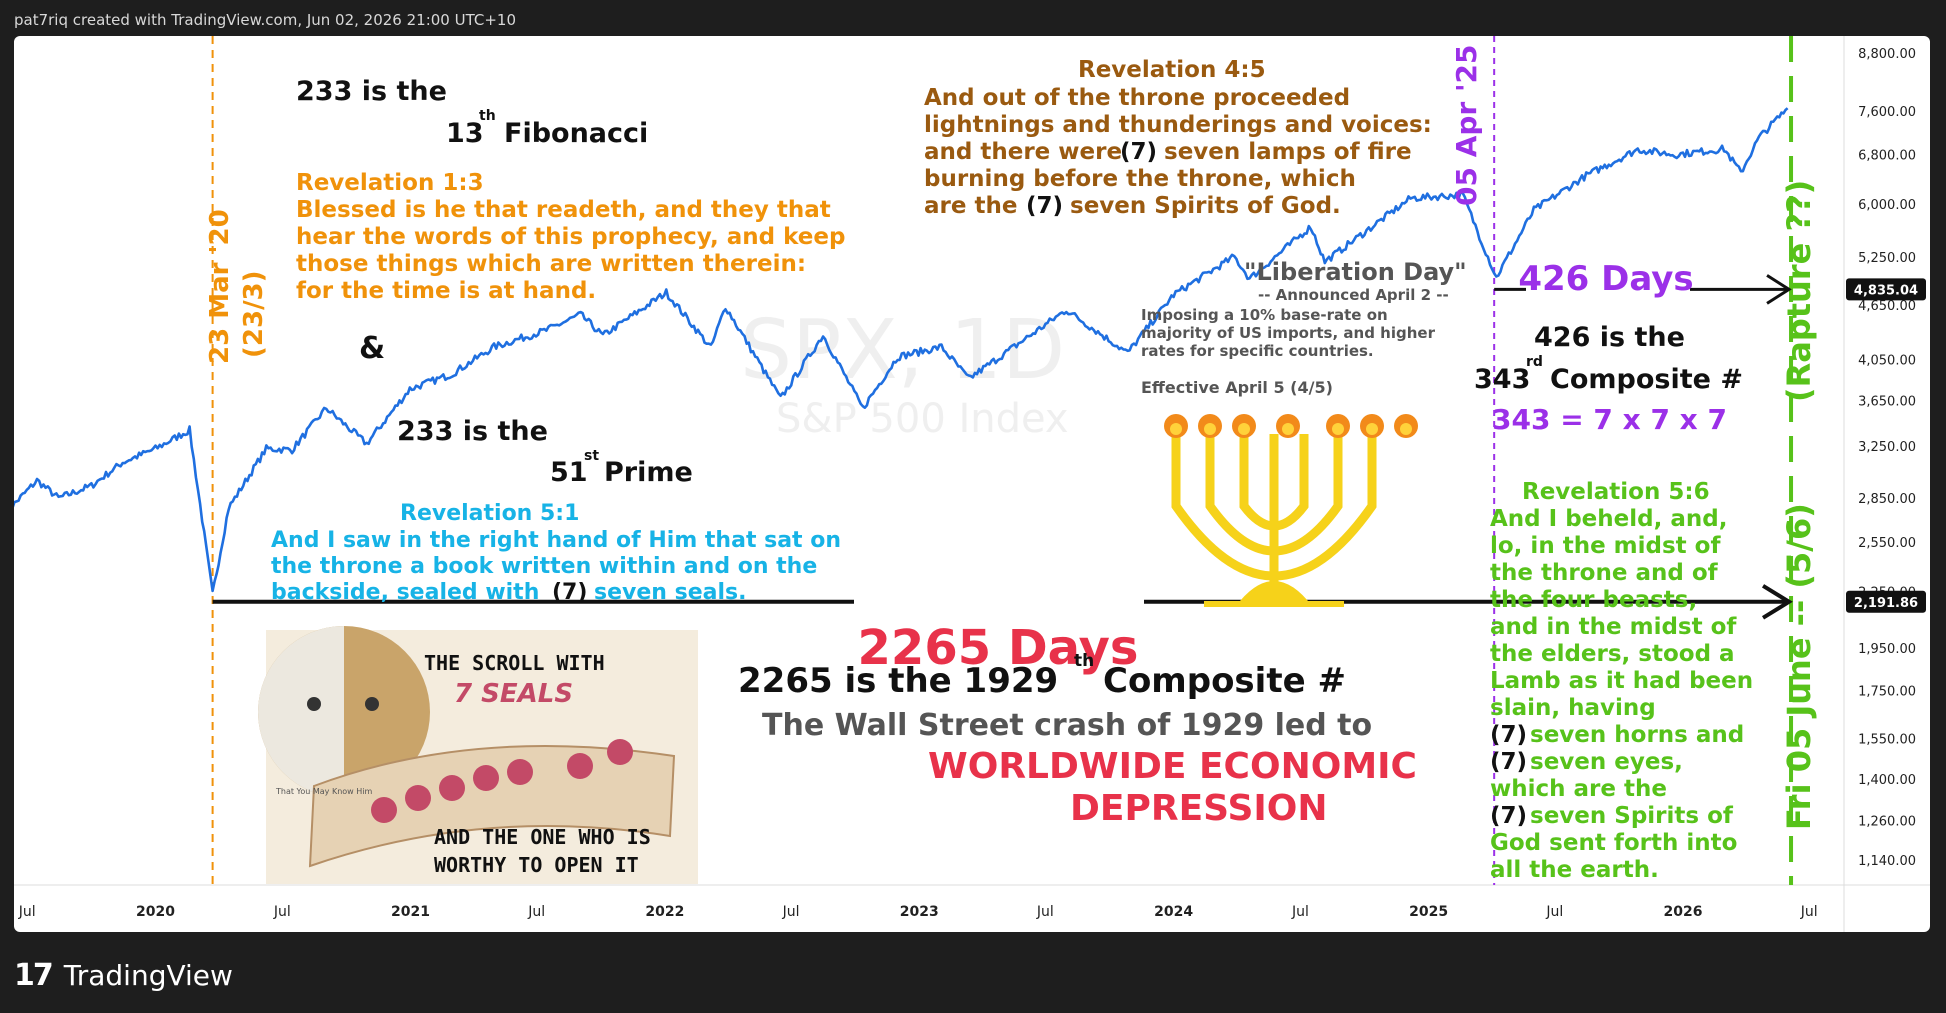  I want to click on rev45-line: seven Spirits of God., so click(1205, 206).